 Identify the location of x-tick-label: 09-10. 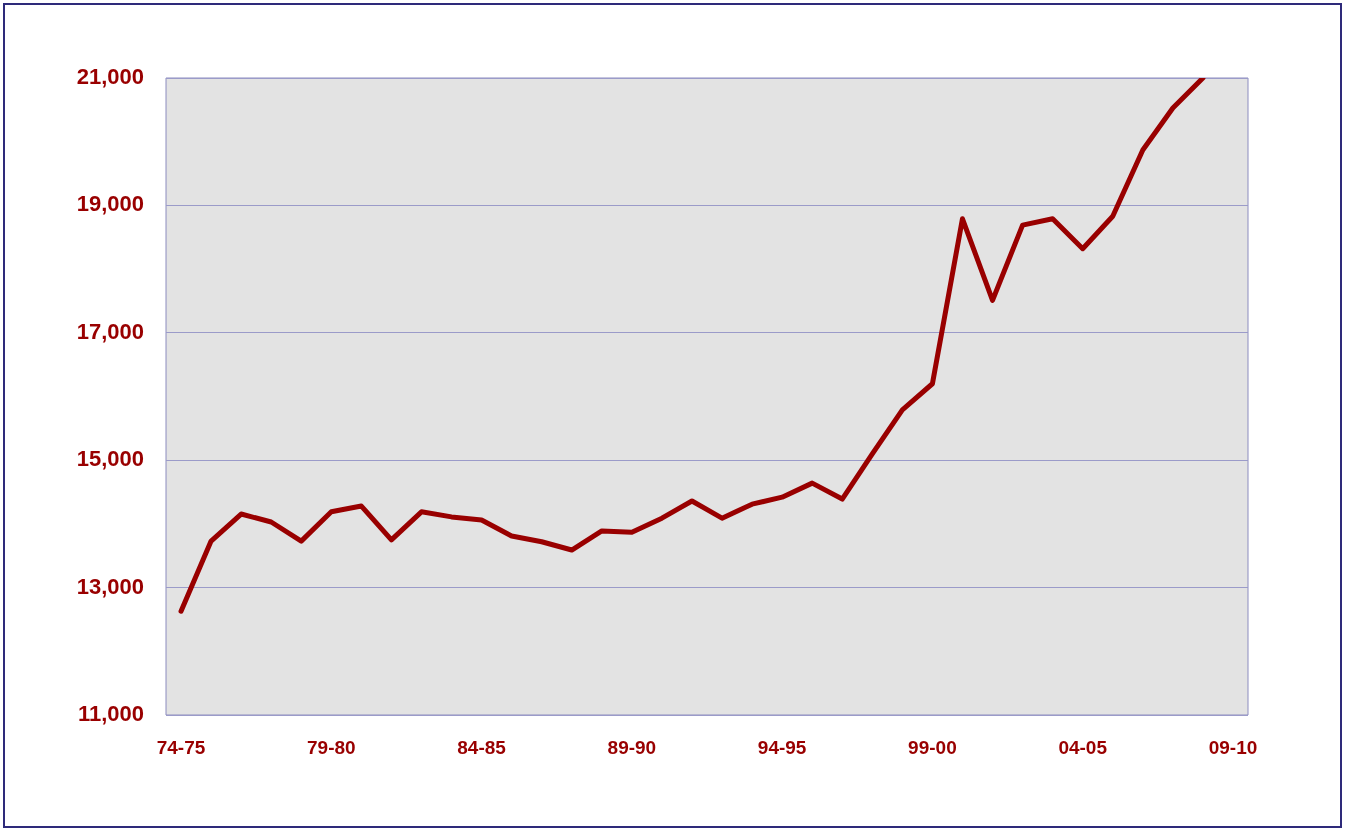
(1233, 747).